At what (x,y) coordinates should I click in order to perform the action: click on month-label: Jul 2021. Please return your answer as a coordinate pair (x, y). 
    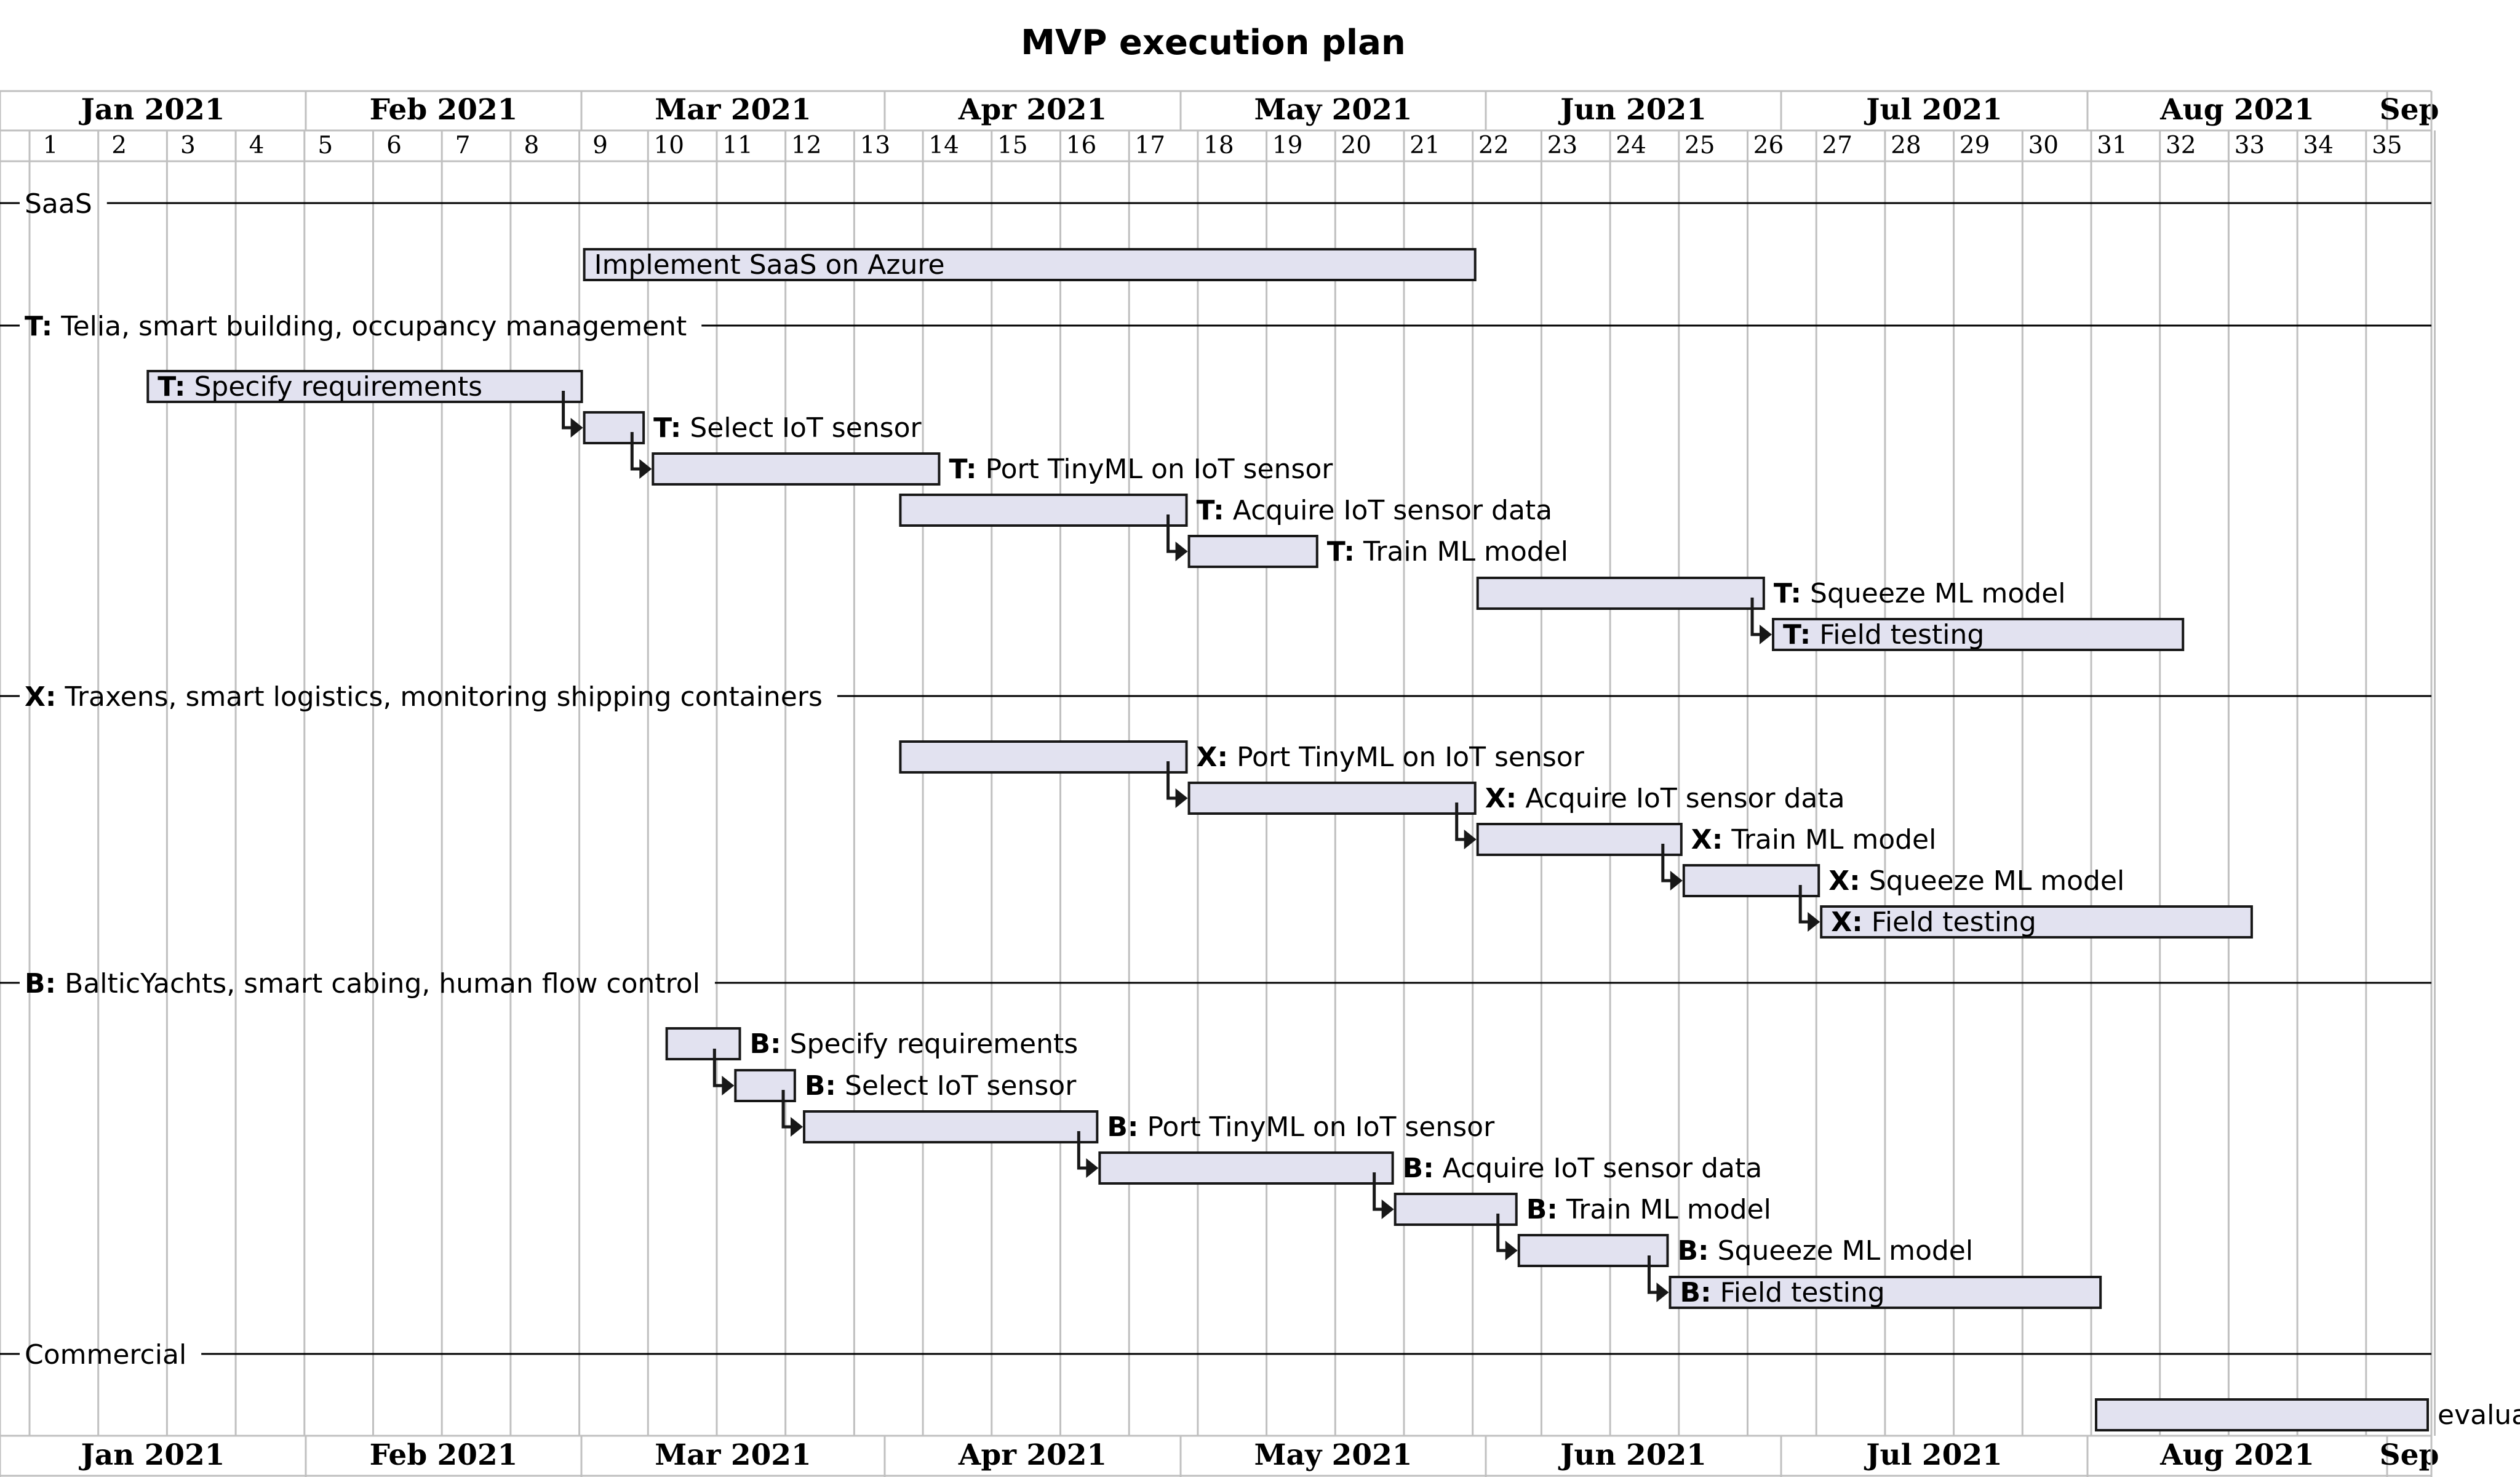
    Looking at the image, I should click on (1933, 110).